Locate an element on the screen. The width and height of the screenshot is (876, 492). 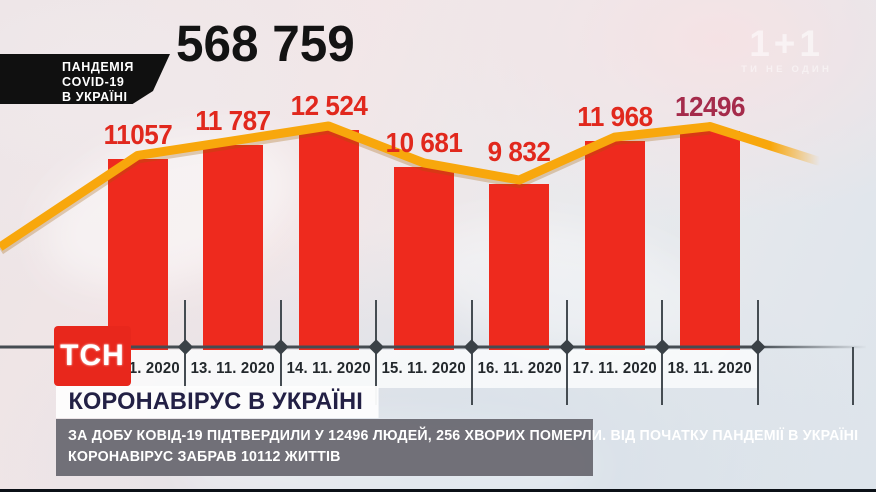
x-axis-label: 17. 11. 2020 is located at coordinates (614, 368).